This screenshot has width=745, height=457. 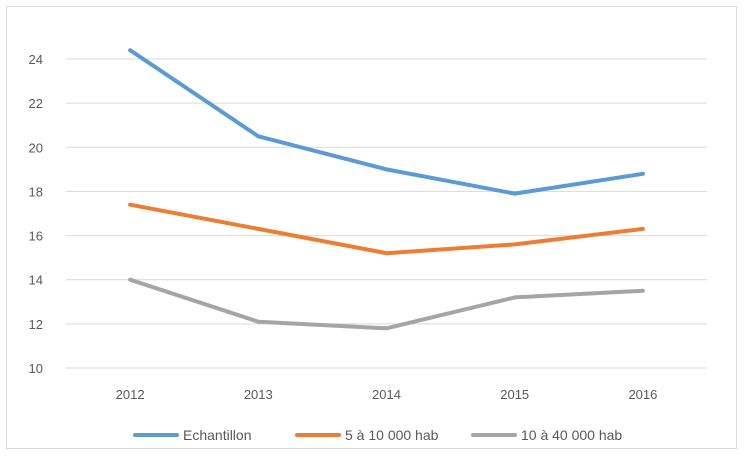 What do you see at coordinates (36, 214) in the screenshot?
I see `y-axis-ticks: 10 12 14 16 18 20 22 24` at bounding box center [36, 214].